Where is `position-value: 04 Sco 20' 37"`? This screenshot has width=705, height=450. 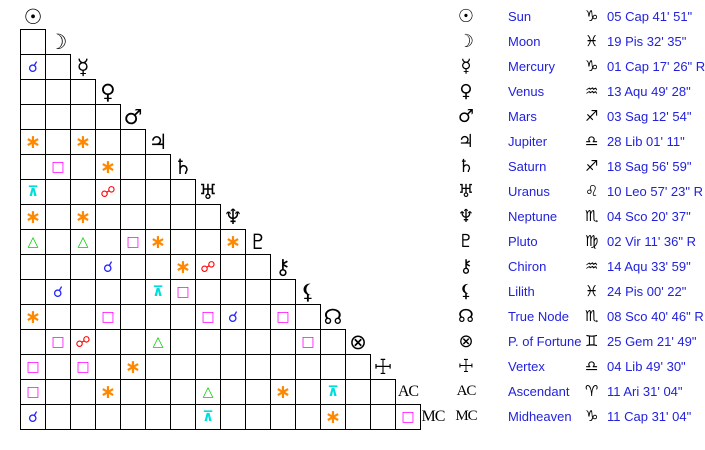 position-value: 04 Sco 20' 37" is located at coordinates (649, 216).